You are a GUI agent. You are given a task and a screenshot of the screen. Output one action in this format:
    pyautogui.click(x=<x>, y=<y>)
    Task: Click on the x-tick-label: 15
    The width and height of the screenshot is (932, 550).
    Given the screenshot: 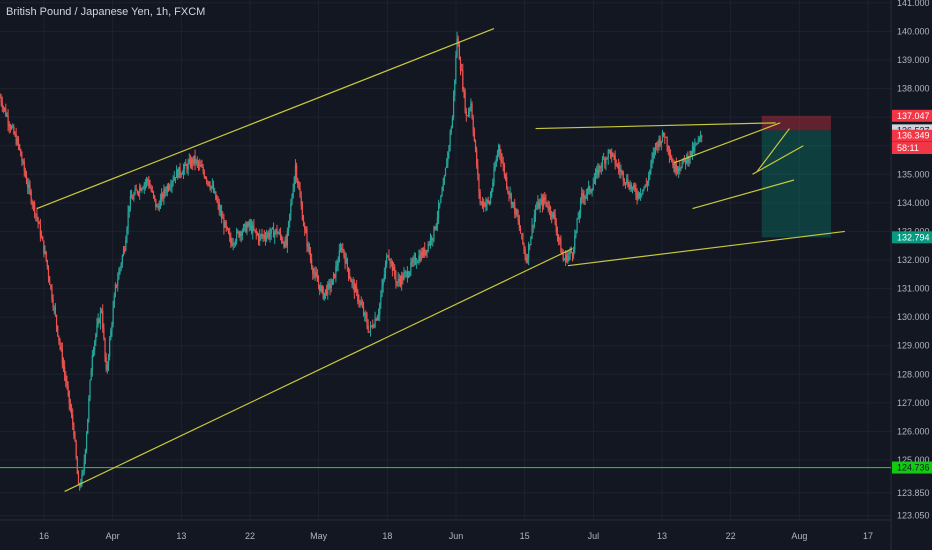 What is the action you would take?
    pyautogui.click(x=525, y=536)
    